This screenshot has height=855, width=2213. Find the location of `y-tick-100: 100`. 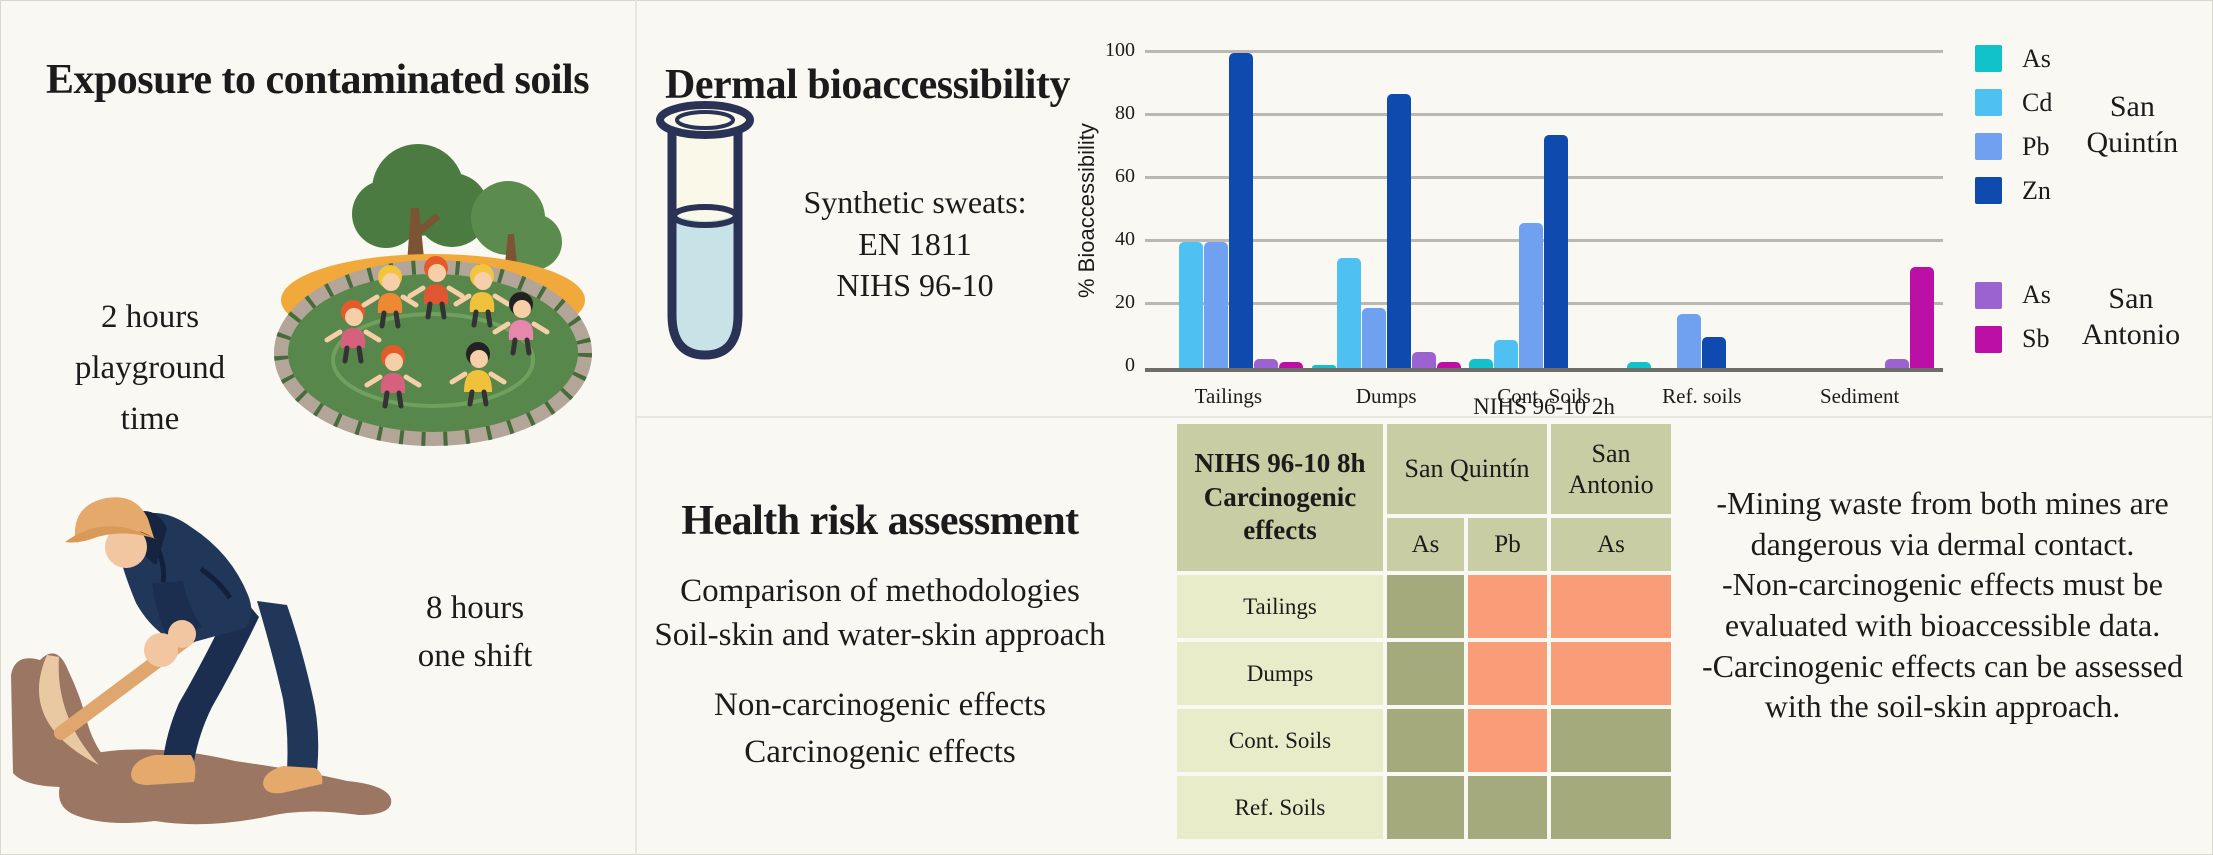

y-tick-100: 100 is located at coordinates (1120, 50).